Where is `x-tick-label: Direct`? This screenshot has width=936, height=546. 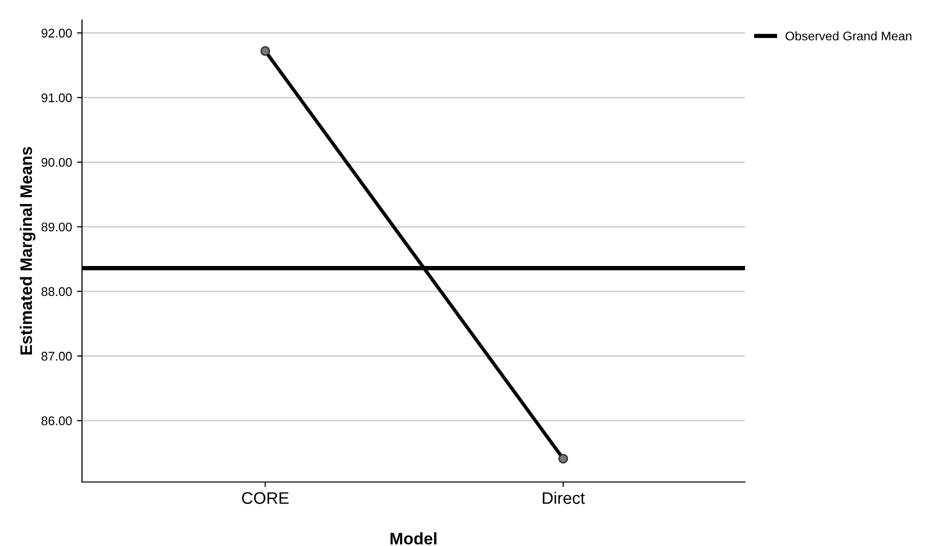
x-tick-label: Direct is located at coordinates (563, 498).